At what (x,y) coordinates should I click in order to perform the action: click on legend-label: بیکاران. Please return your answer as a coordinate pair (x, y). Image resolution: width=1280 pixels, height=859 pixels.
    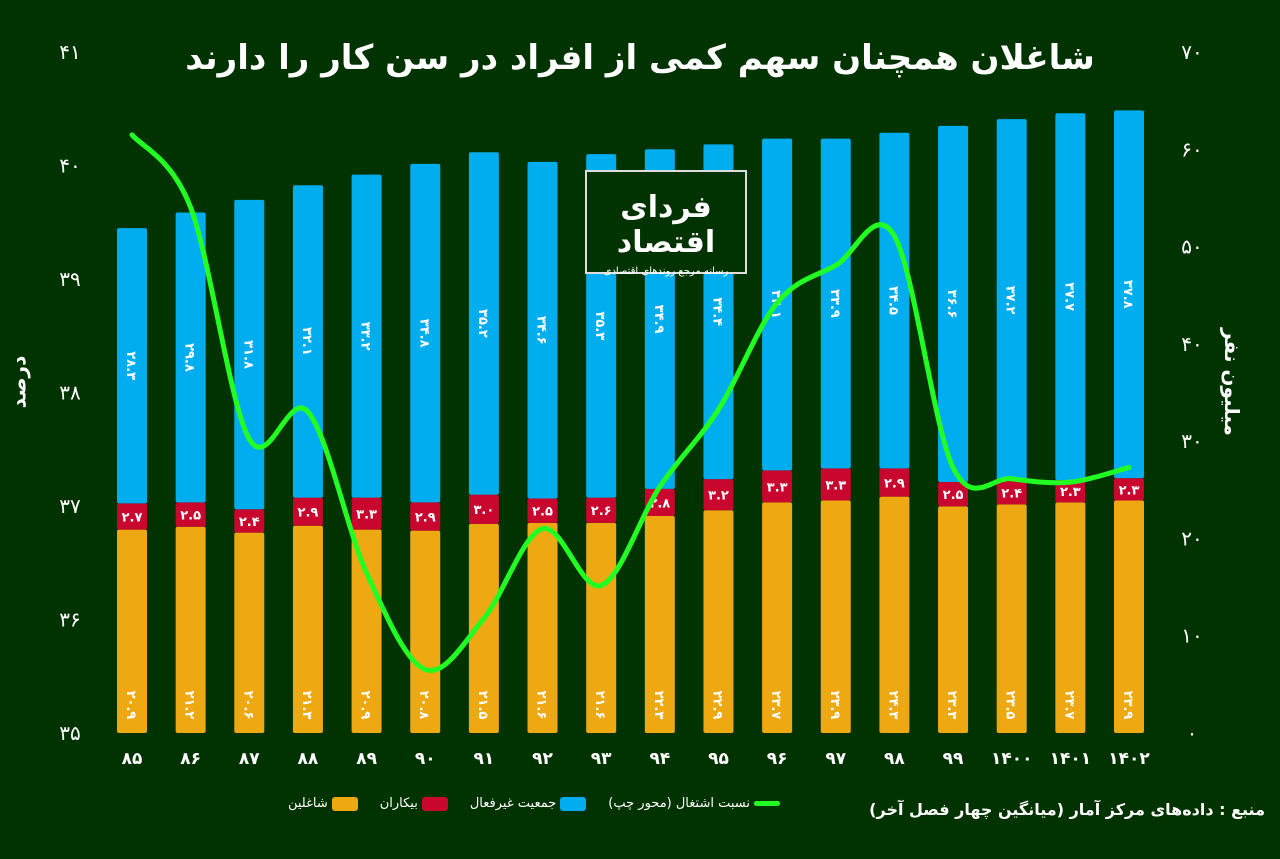
    Looking at the image, I should click on (398, 803).